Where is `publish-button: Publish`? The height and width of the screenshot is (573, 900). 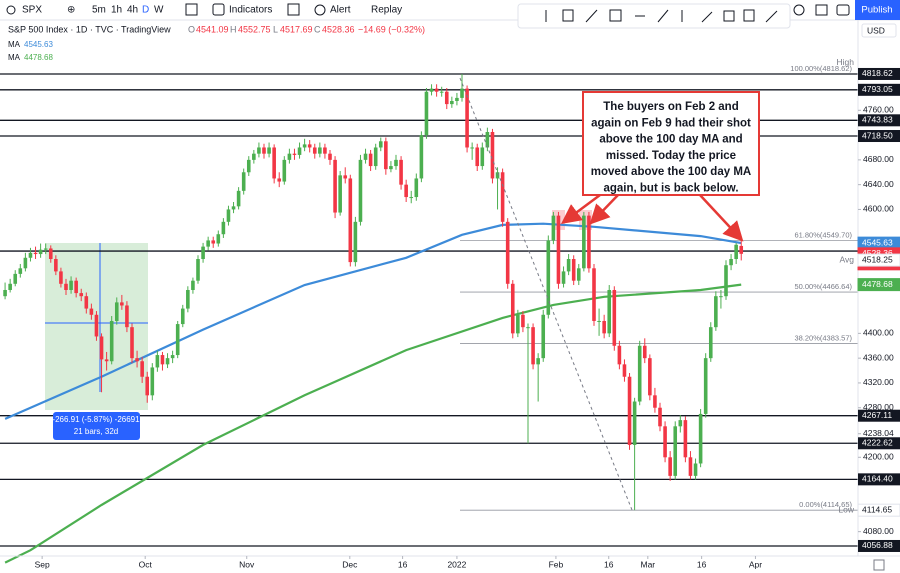 publish-button: Publish is located at coordinates (876, 10).